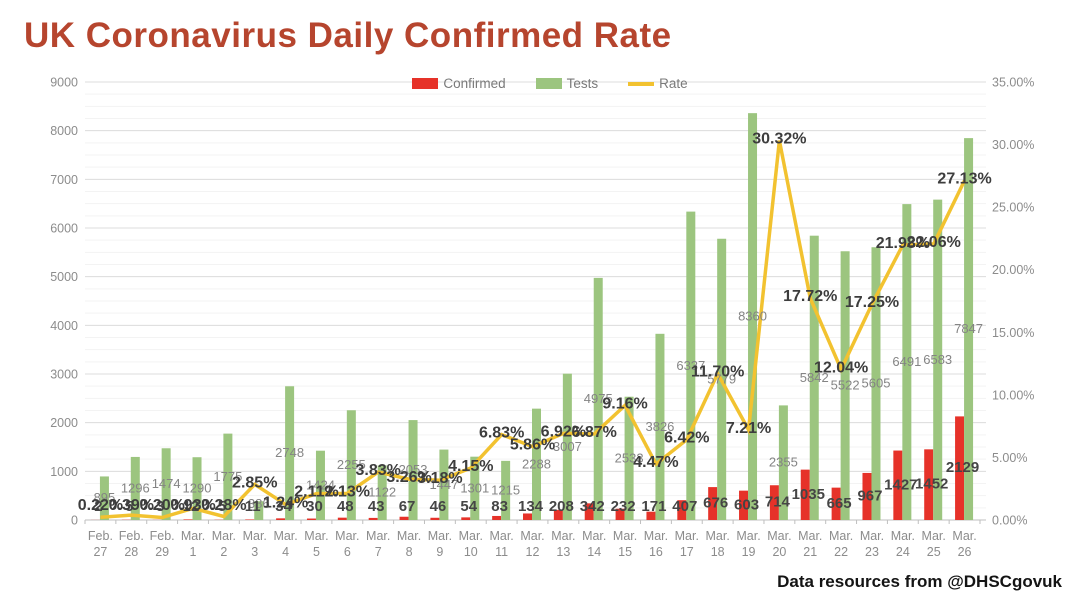 This screenshot has width=1080, height=608. What do you see at coordinates (501, 552) in the screenshot?
I see `x-axis-label-day: 11` at bounding box center [501, 552].